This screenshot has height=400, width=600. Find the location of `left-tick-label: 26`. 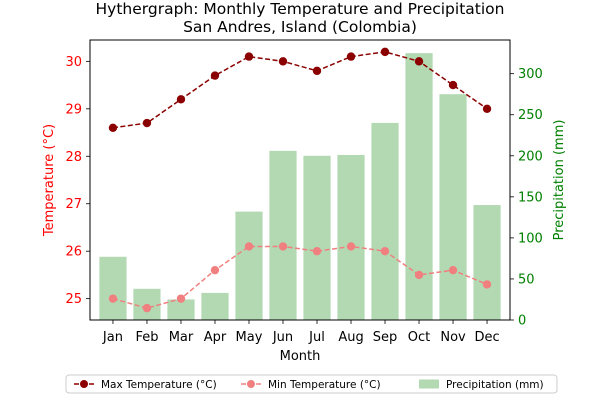

left-tick-label: 26 is located at coordinates (73, 252).